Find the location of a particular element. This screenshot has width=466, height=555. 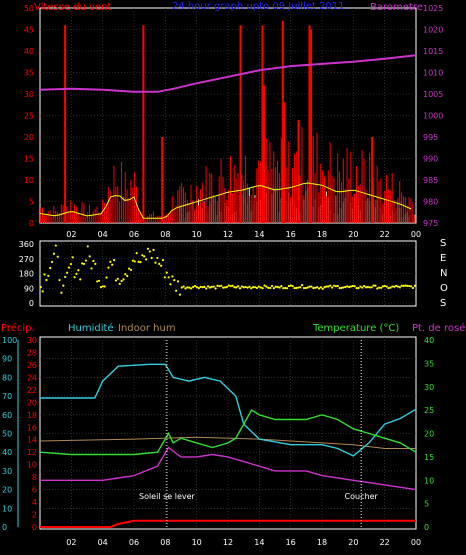

chart-title: 24 hour graph upto 09 Juillet 2011 is located at coordinates (258, 6).